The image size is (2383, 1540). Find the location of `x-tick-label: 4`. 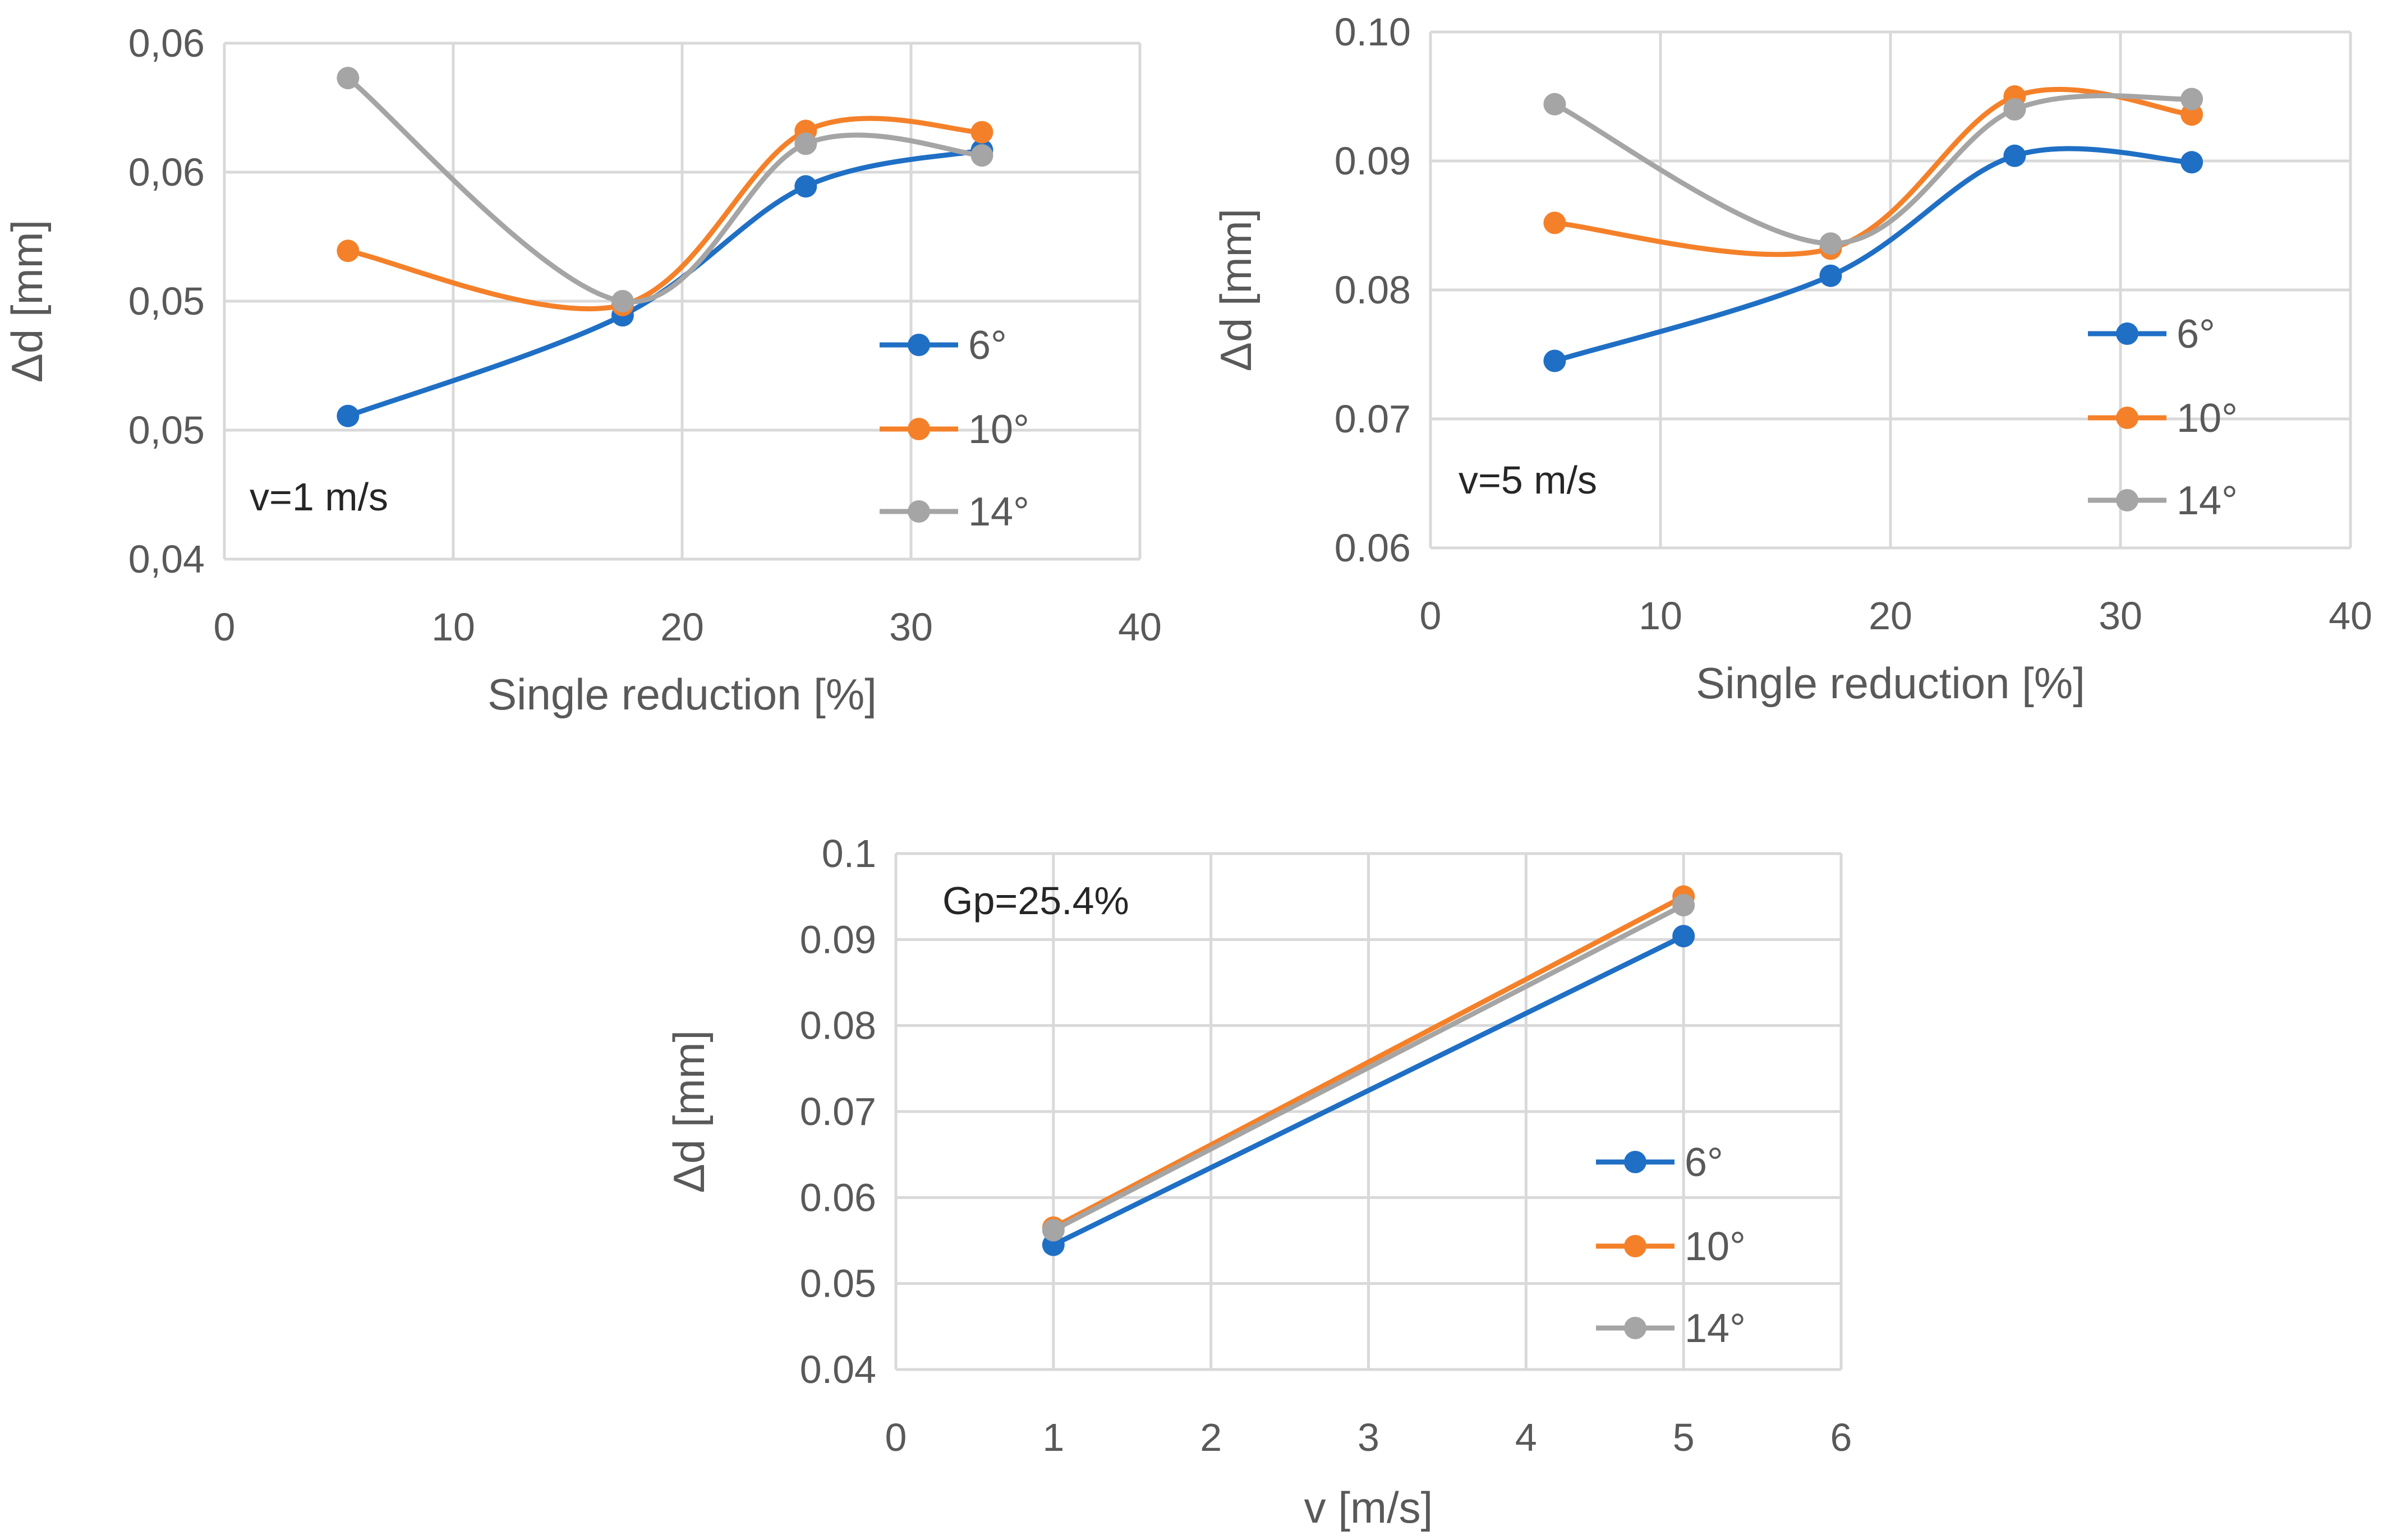

x-tick-label: 4 is located at coordinates (1526, 1437).